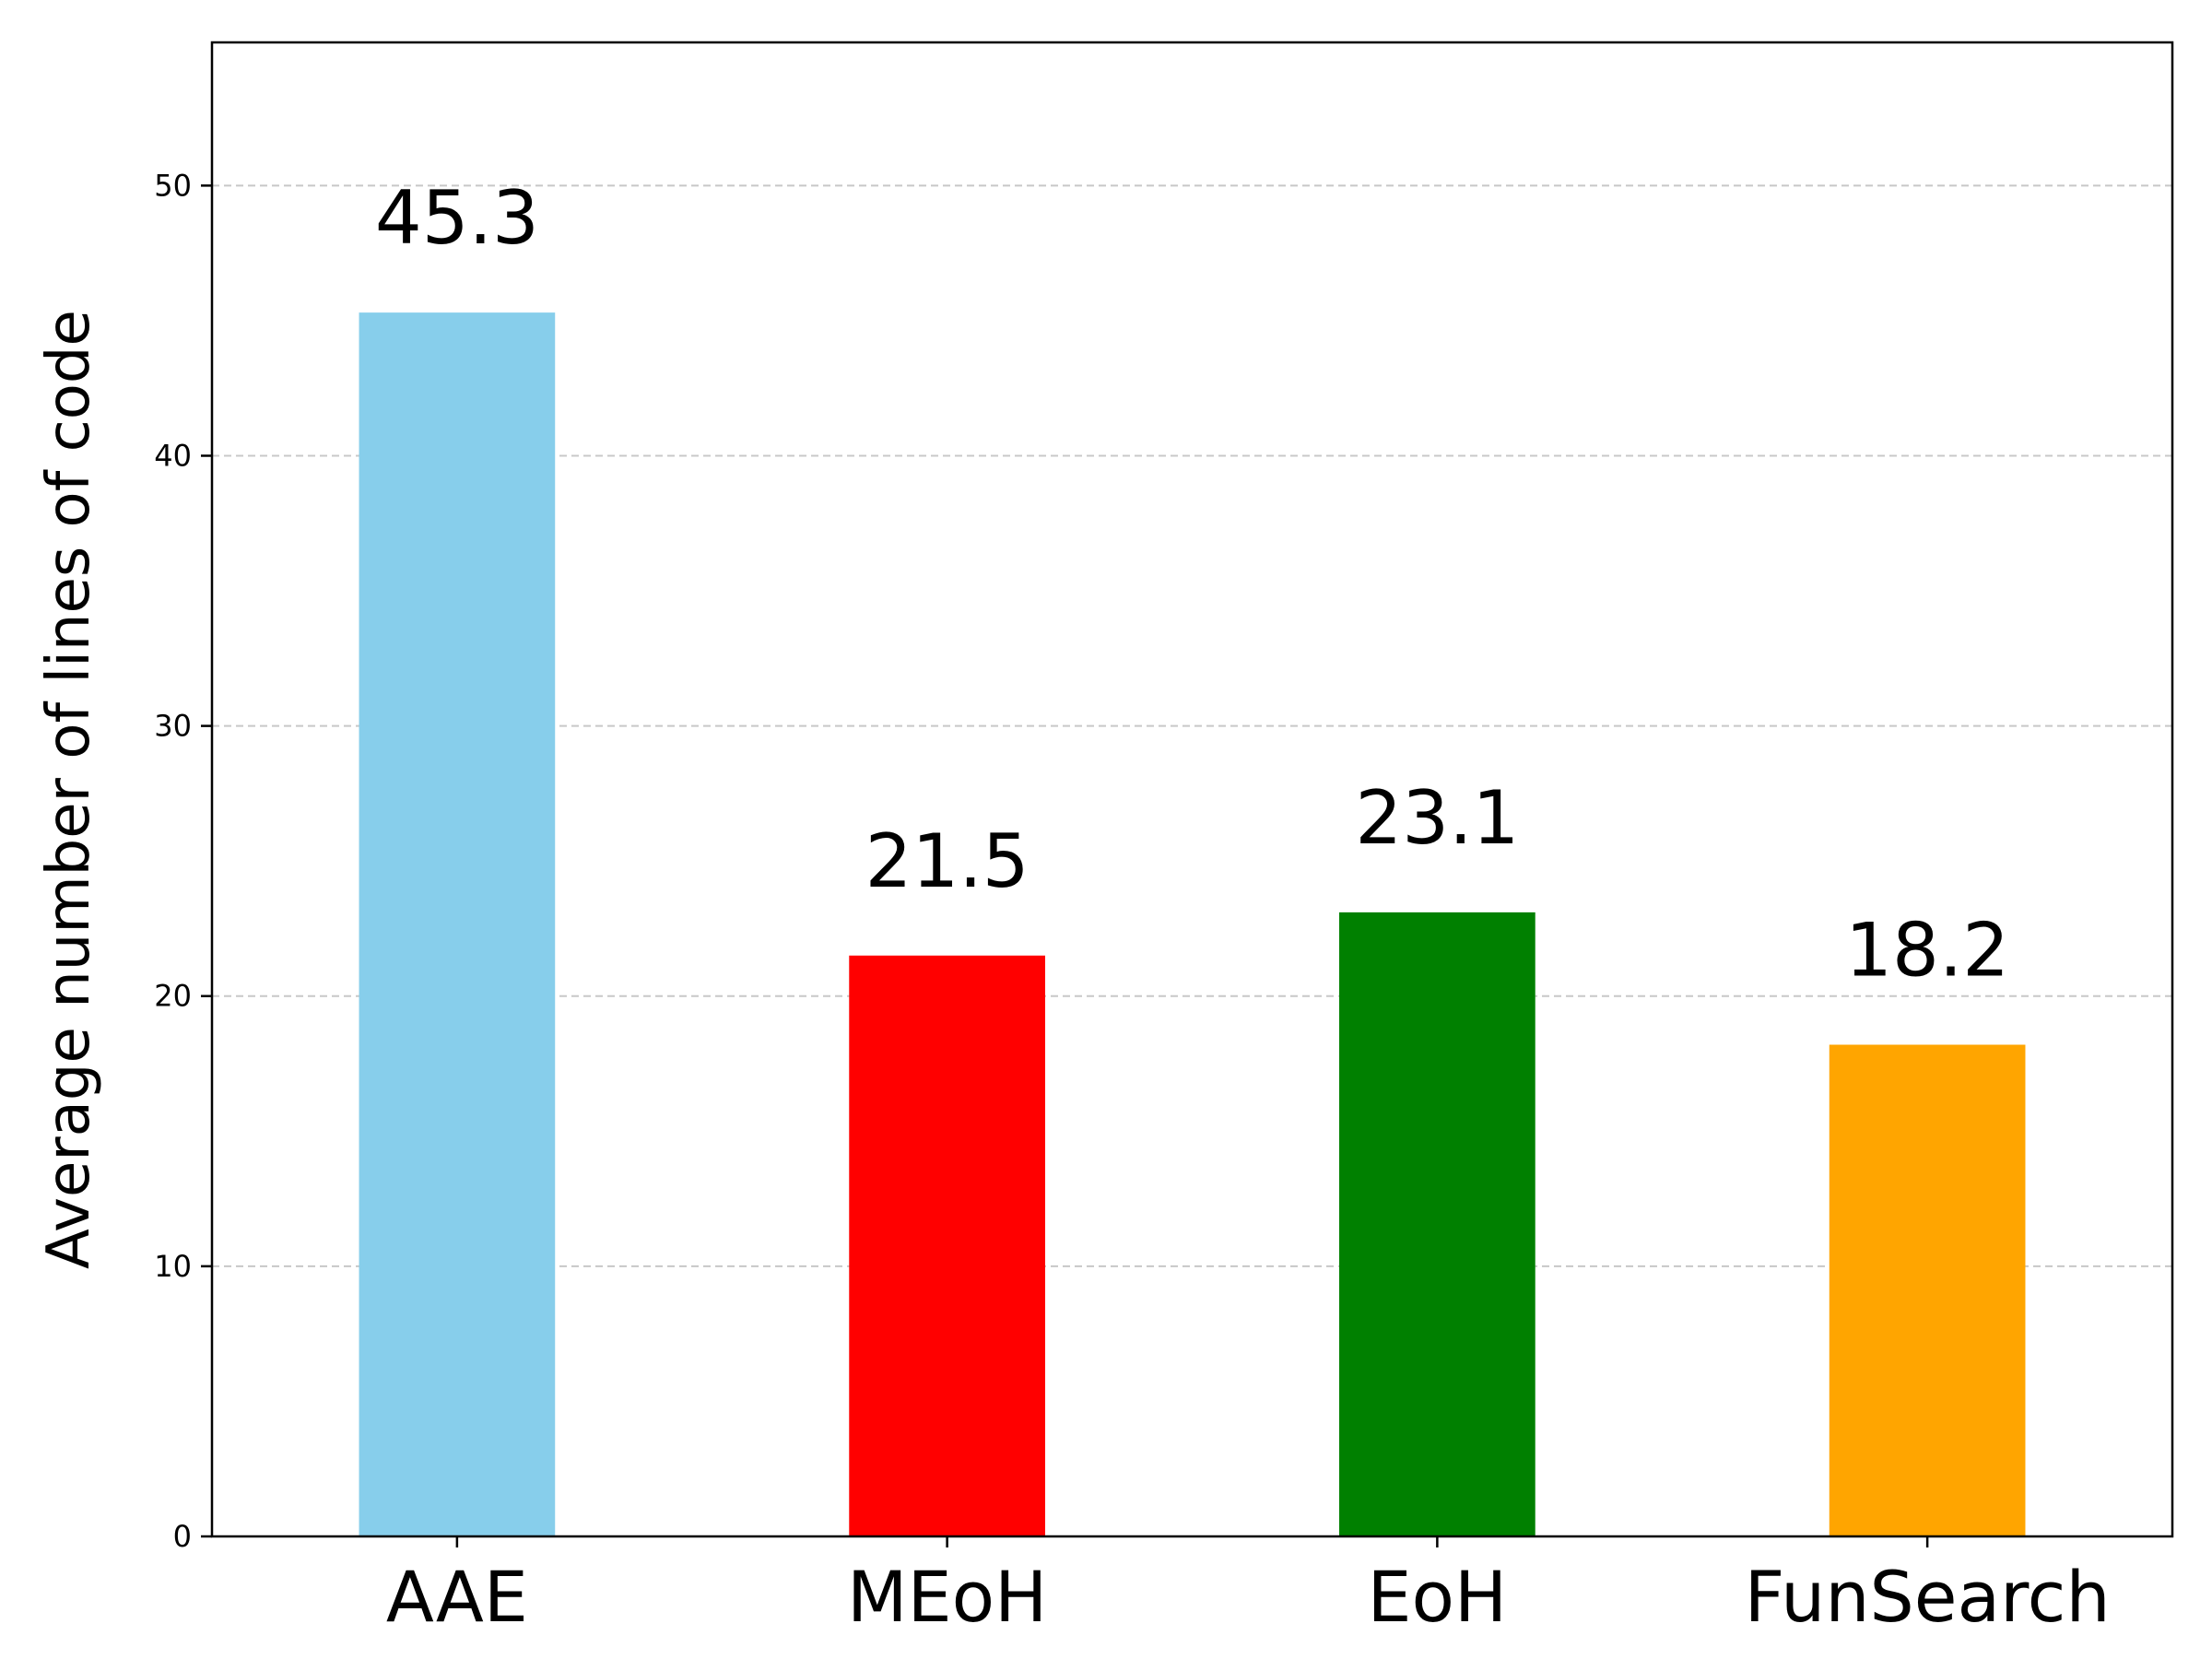 This screenshot has width=2212, height=1659. Describe the element at coordinates (69, 789) in the screenshot. I see `y-axis-label: Average number of lines of code` at that location.